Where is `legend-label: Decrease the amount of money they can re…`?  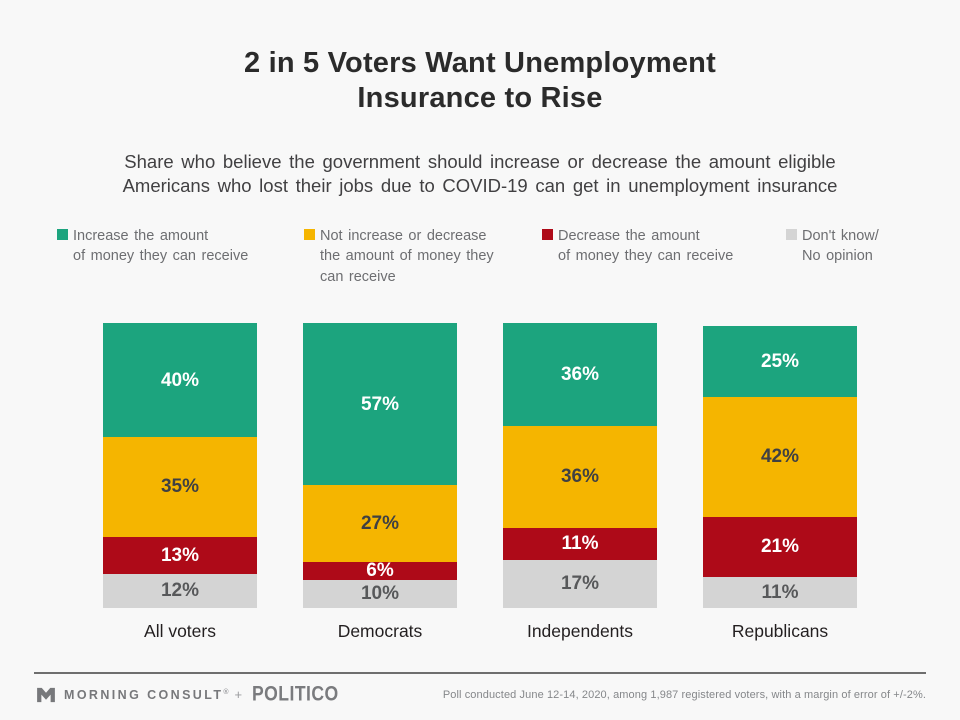
legend-label: Decrease the amount of money they can re… is located at coordinates (646, 246).